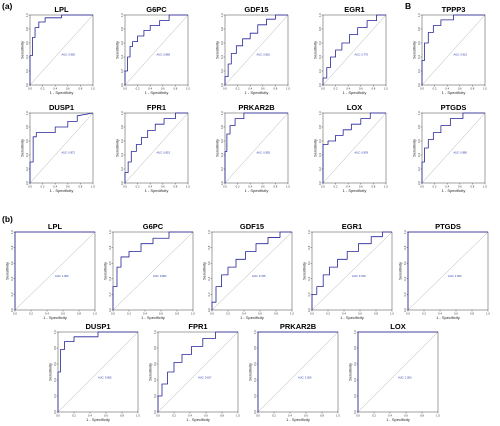 The image size is (500, 426). What do you see at coordinates (264, 55) in the screenshot?
I see `auc-label: AUC: 0.810` at bounding box center [264, 55].